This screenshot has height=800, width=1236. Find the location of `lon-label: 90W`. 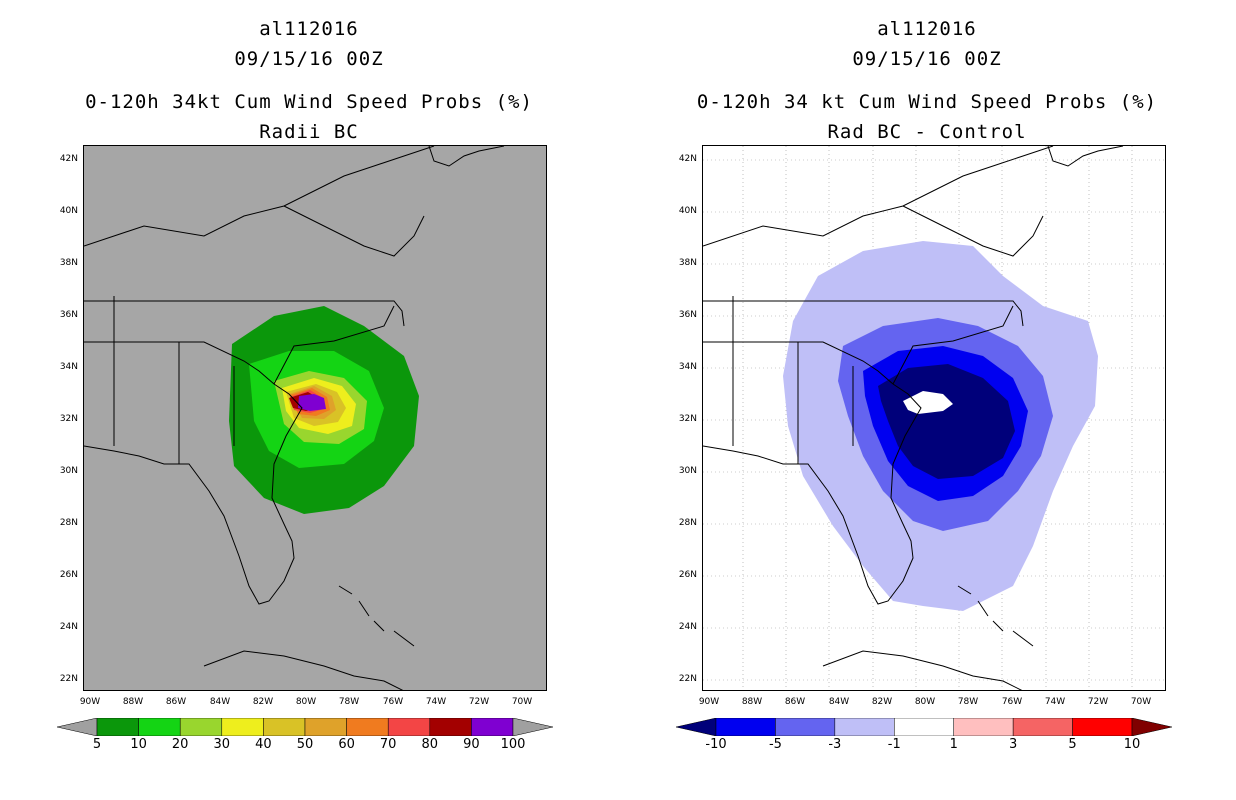

lon-label: 90W is located at coordinates (709, 702).